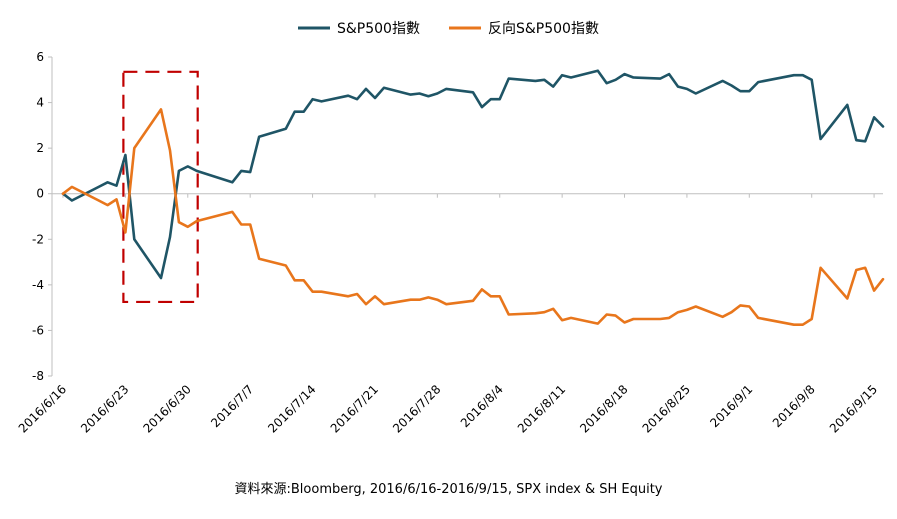  Describe the element at coordinates (291, 408) in the screenshot. I see `x-tick-label: 2016/7/14` at that location.